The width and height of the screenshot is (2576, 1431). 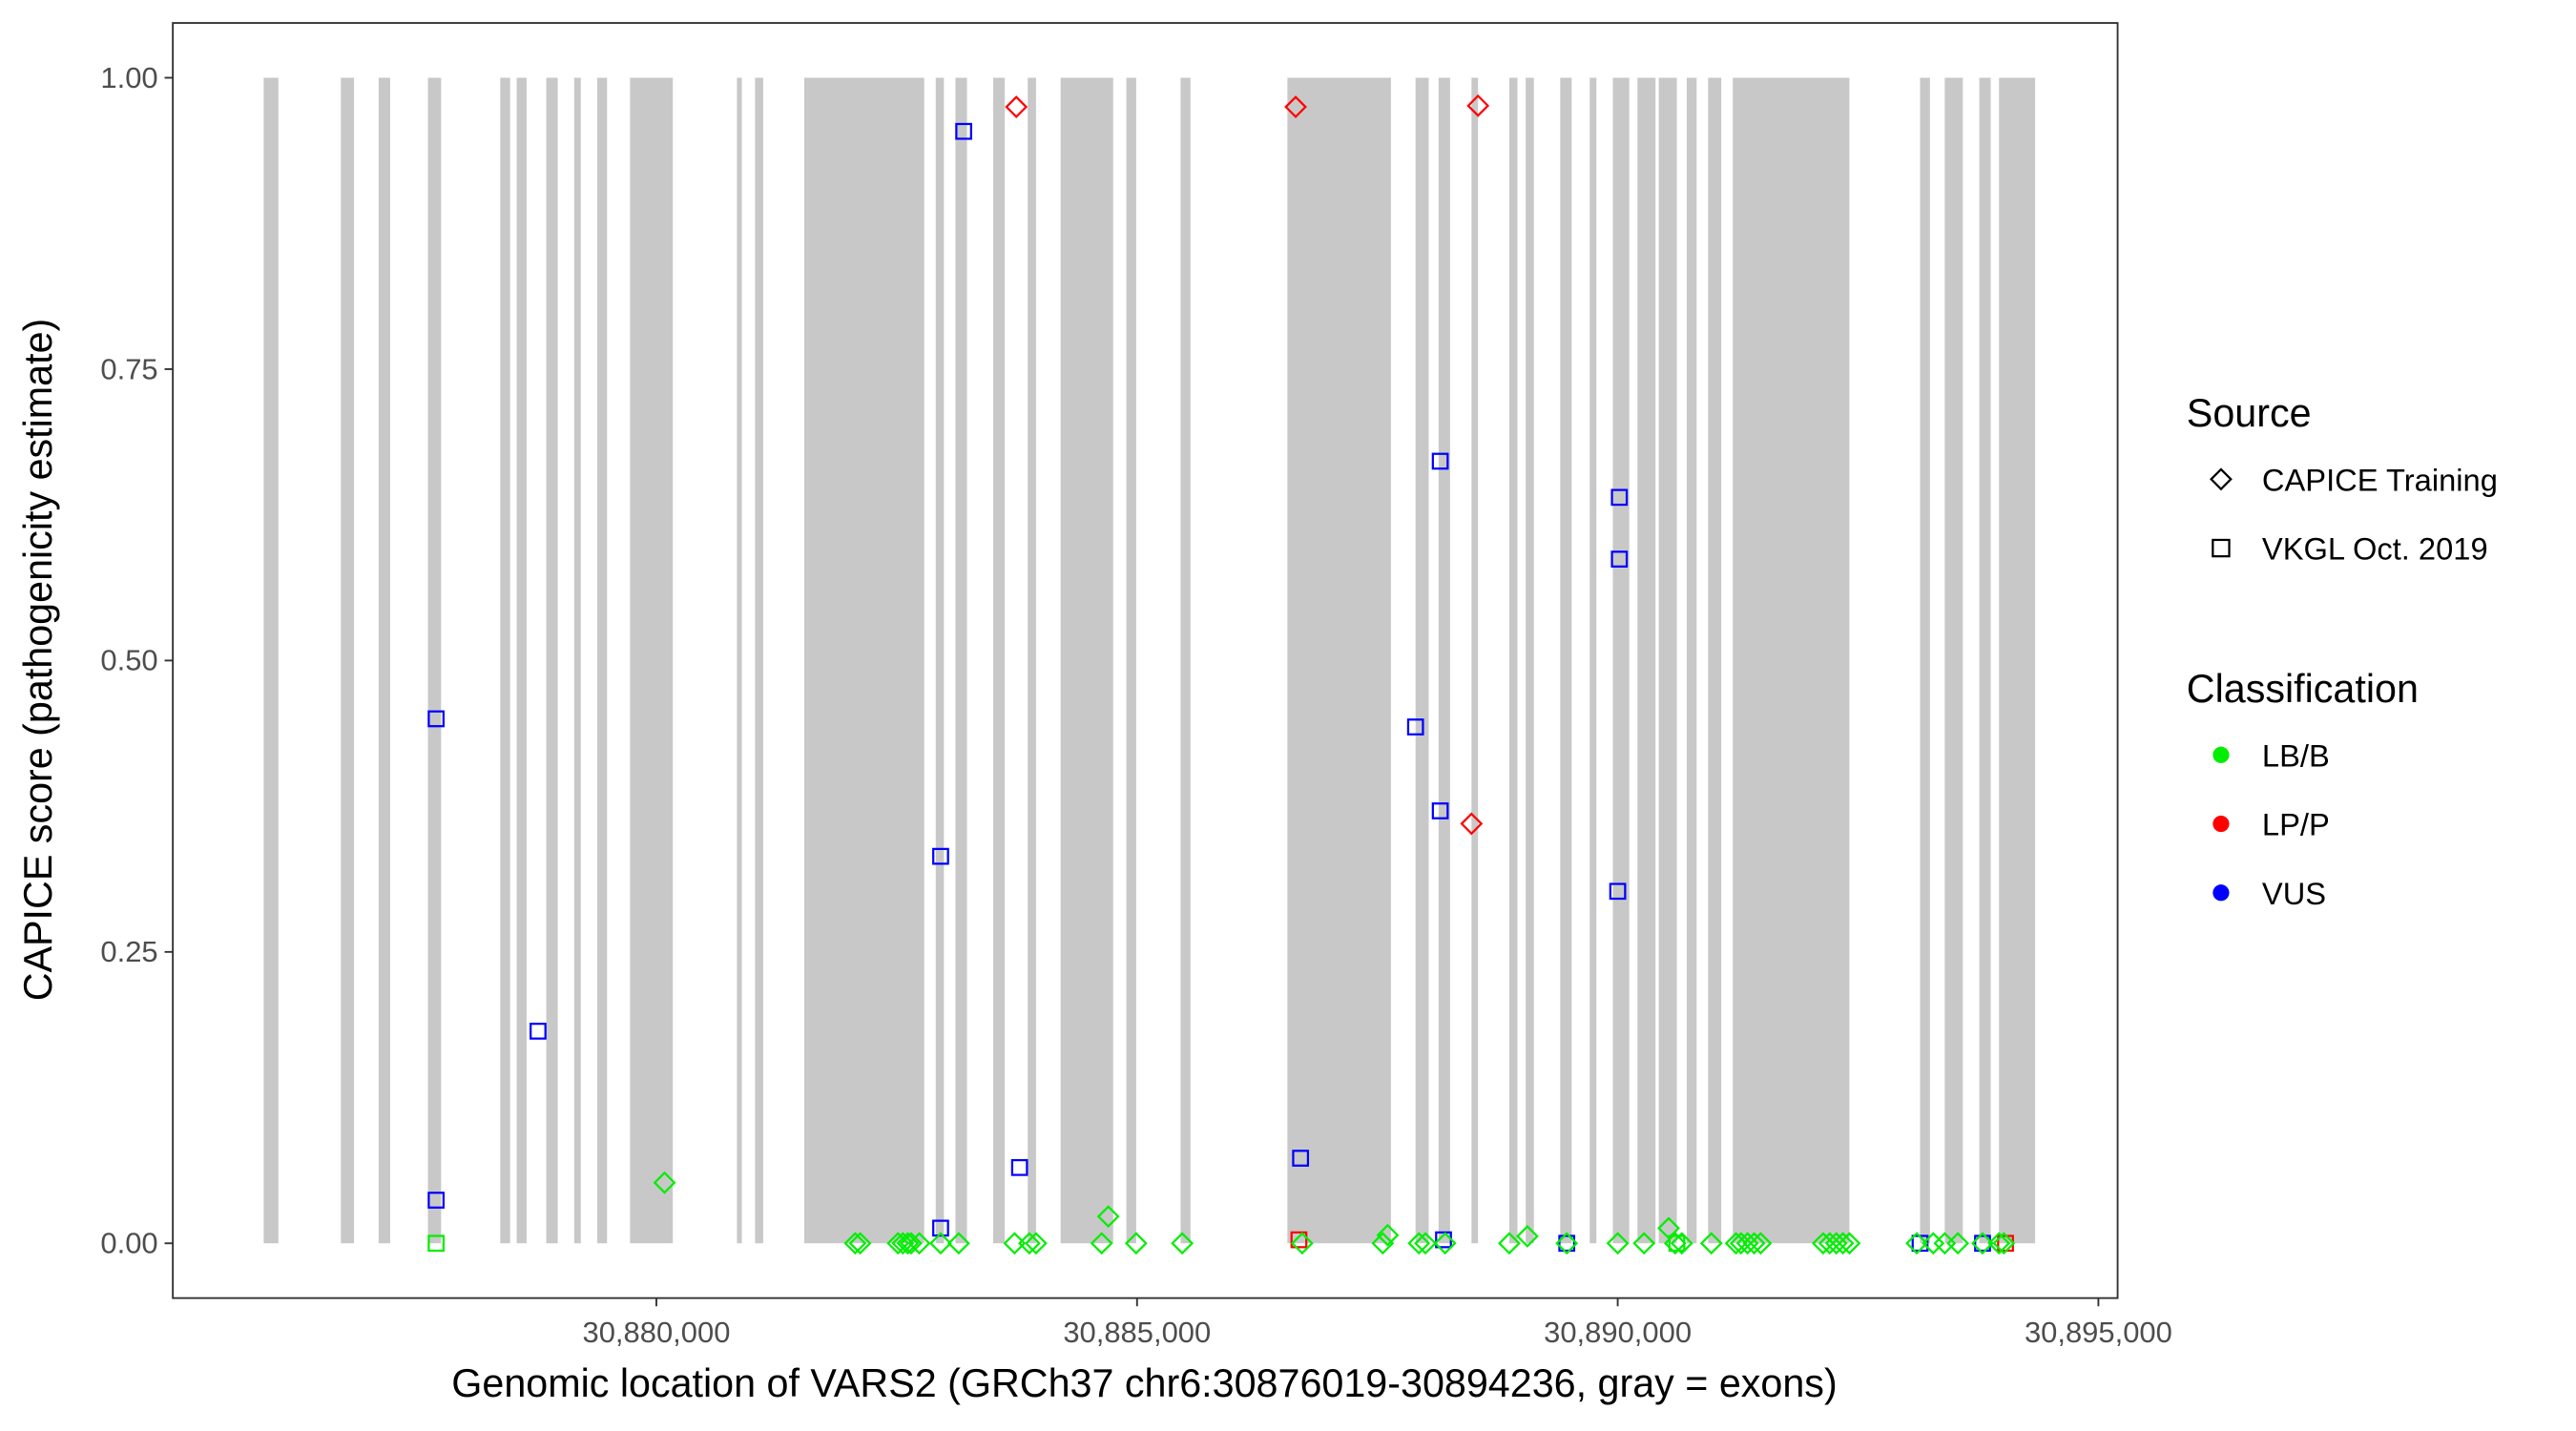 I want to click on legend-source-title: Source, so click(x=2249, y=413).